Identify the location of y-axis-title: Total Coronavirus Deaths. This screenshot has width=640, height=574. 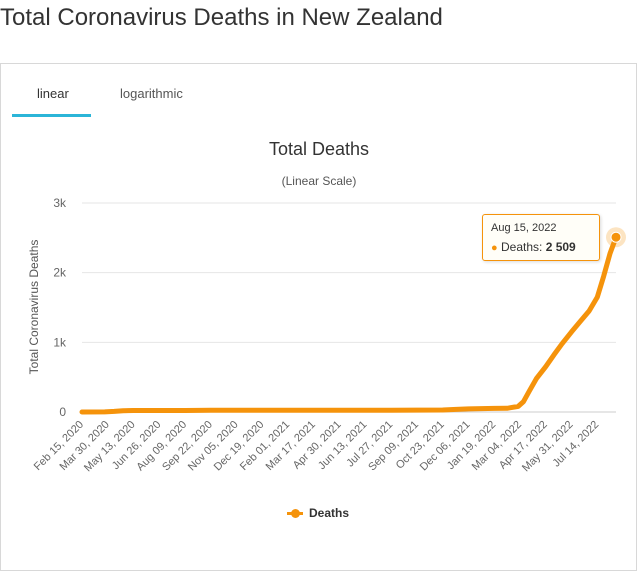
(34, 307).